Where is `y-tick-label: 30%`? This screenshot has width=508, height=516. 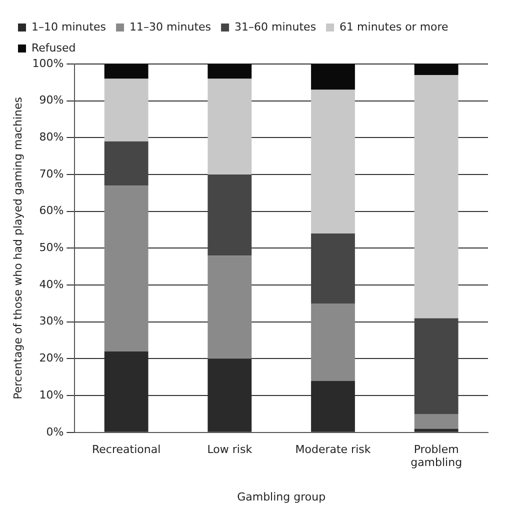 y-tick-label: 30% is located at coordinates (51, 321).